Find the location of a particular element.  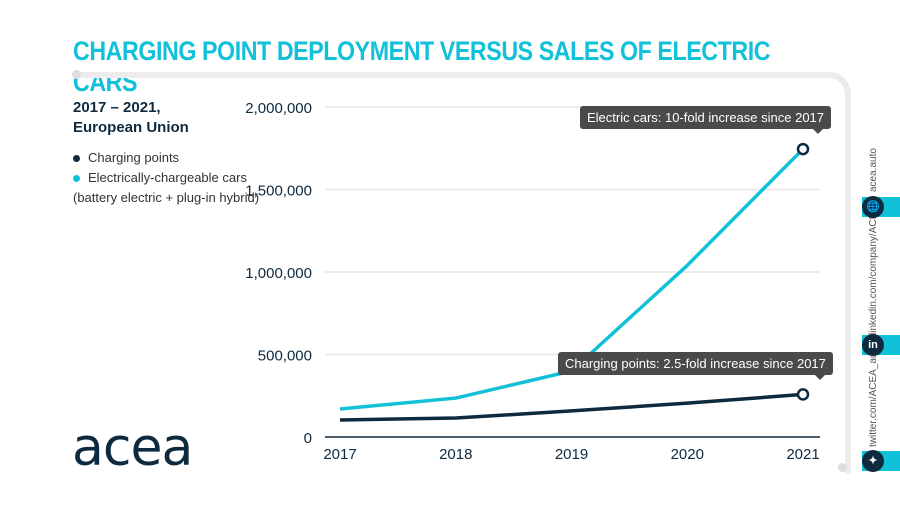

legend-charging: Charging points is located at coordinates (166, 158).